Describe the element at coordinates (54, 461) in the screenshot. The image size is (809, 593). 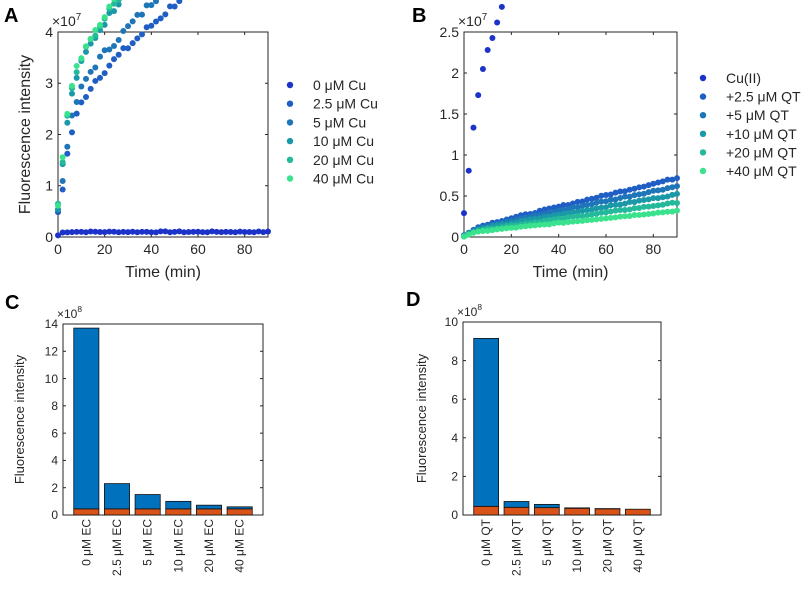
I see `y-tick-label: 4` at that location.